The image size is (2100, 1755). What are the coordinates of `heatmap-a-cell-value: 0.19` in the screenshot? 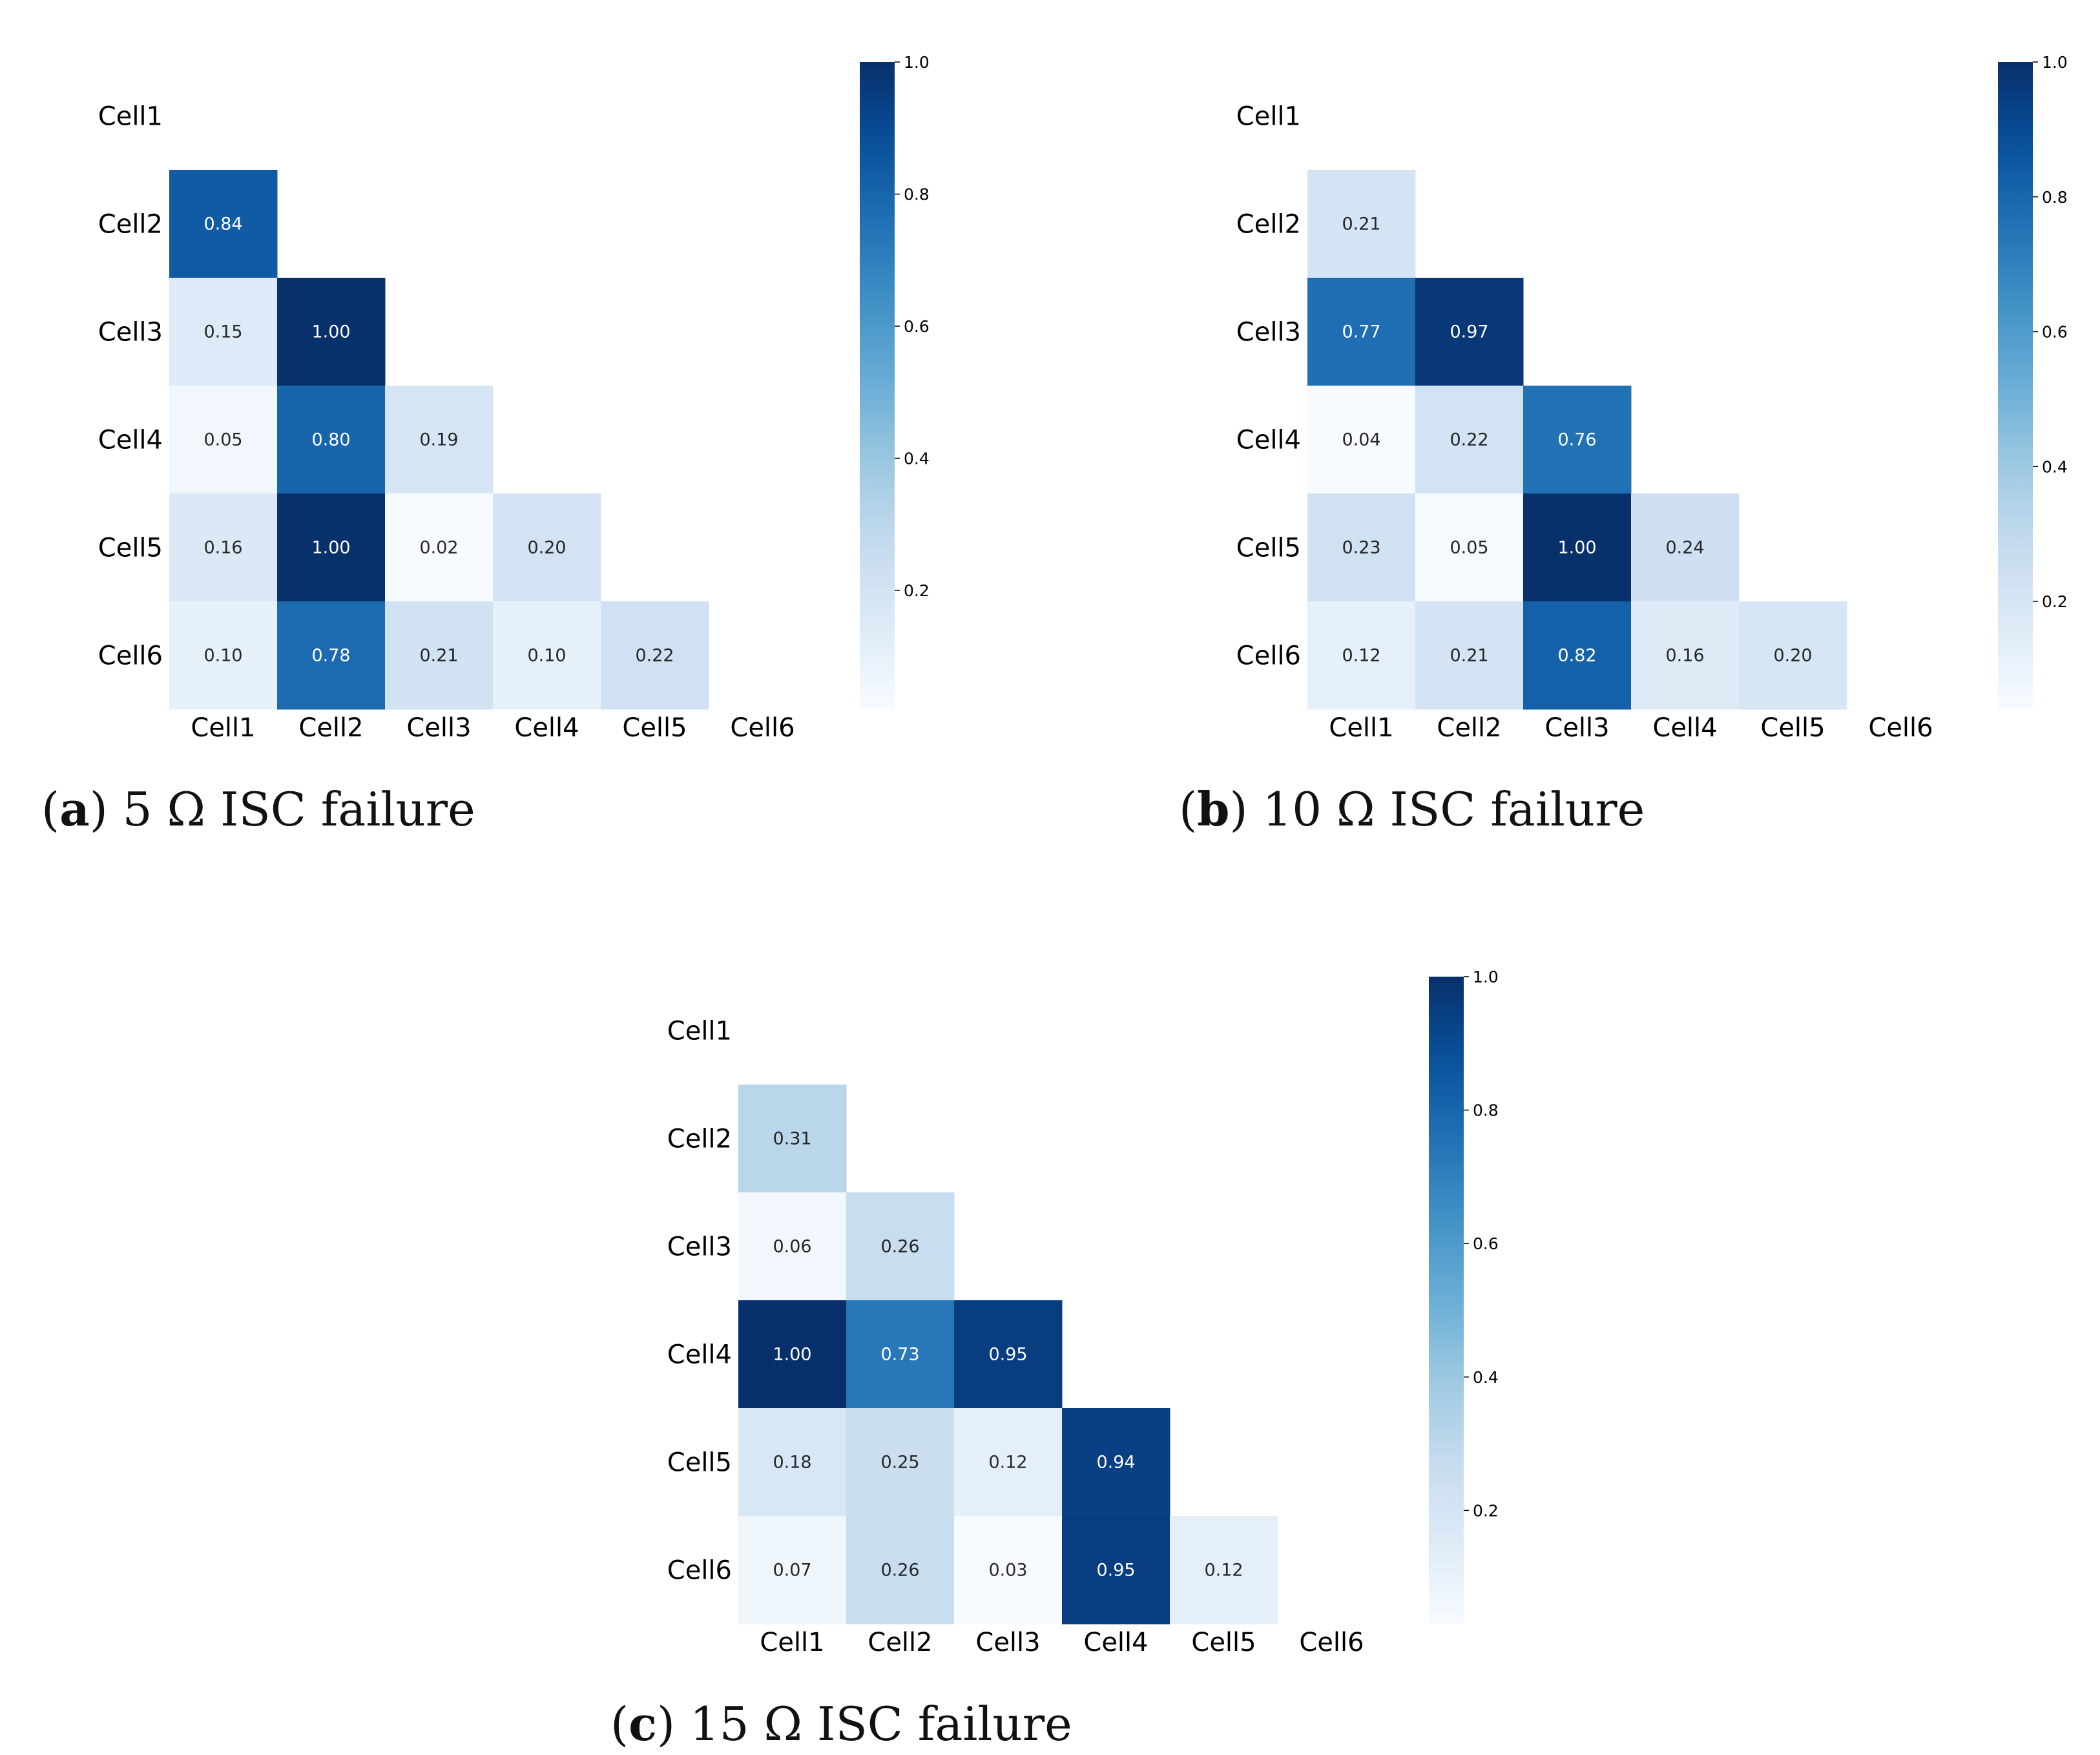 It's located at (439, 440).